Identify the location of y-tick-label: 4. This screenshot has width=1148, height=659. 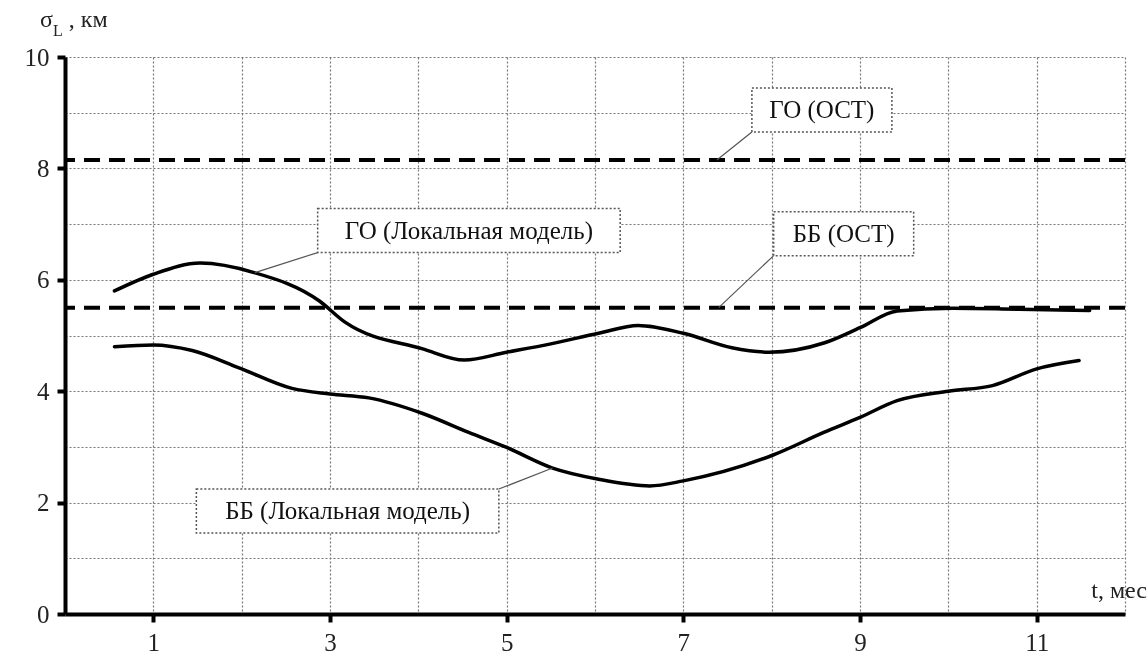
(43, 391).